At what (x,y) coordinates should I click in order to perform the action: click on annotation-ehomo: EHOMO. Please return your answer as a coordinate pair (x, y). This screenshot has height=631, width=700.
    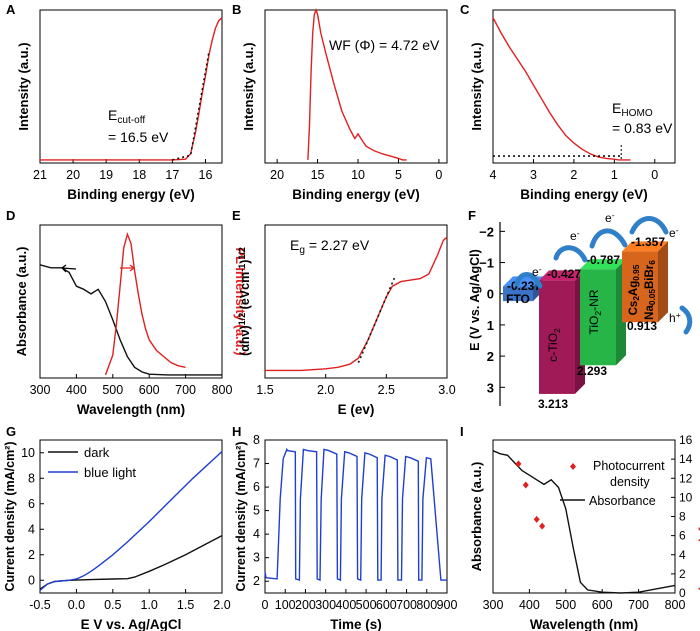
    Looking at the image, I should click on (632, 109).